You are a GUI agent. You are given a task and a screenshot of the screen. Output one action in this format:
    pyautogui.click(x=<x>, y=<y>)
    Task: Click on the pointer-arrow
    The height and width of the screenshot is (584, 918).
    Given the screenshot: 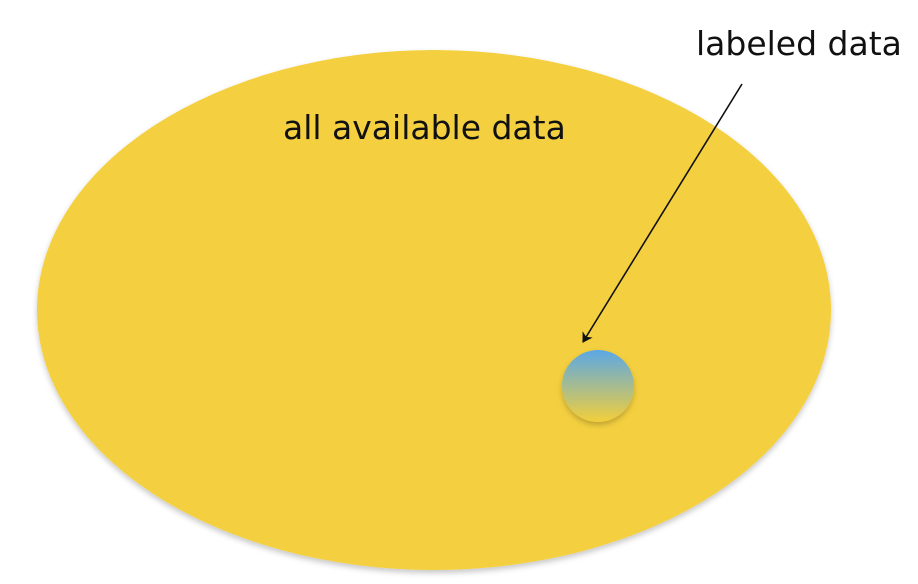 What is the action you would take?
    pyautogui.click(x=662, y=213)
    